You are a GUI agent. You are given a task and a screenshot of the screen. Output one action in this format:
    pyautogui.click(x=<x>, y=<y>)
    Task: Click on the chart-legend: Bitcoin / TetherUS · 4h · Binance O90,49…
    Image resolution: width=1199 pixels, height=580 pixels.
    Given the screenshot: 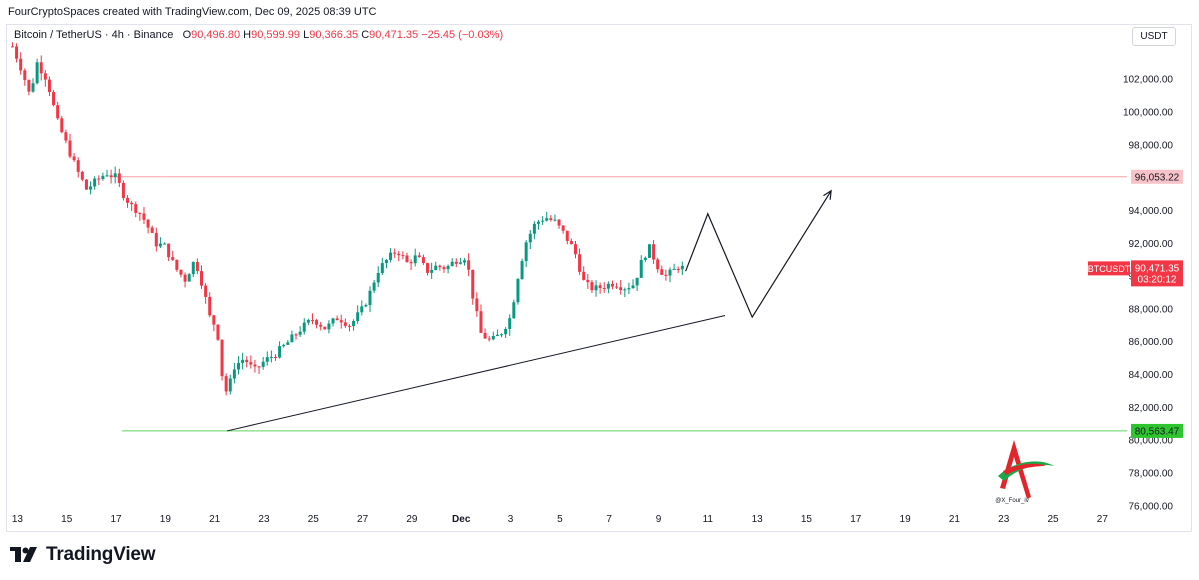 What is the action you would take?
    pyautogui.click(x=258, y=35)
    